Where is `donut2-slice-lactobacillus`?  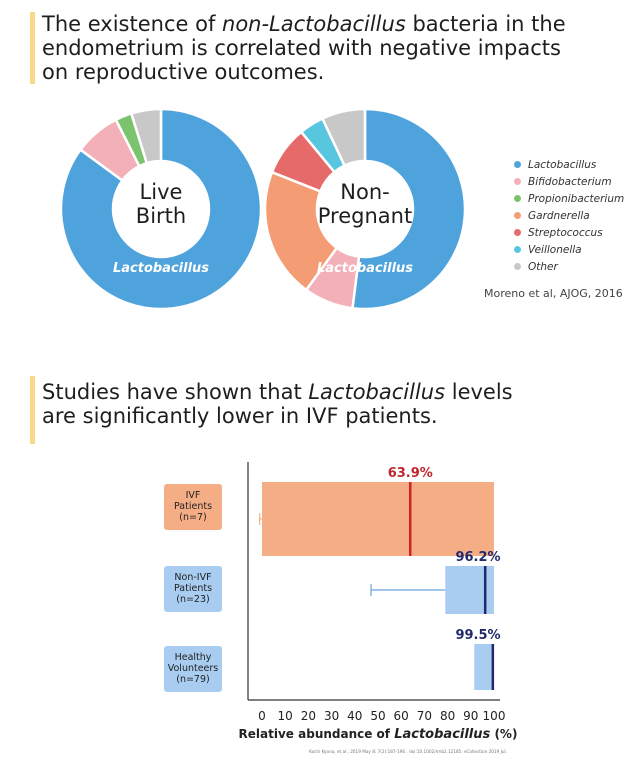 donut2-slice-lactobacillus is located at coordinates (409, 209).